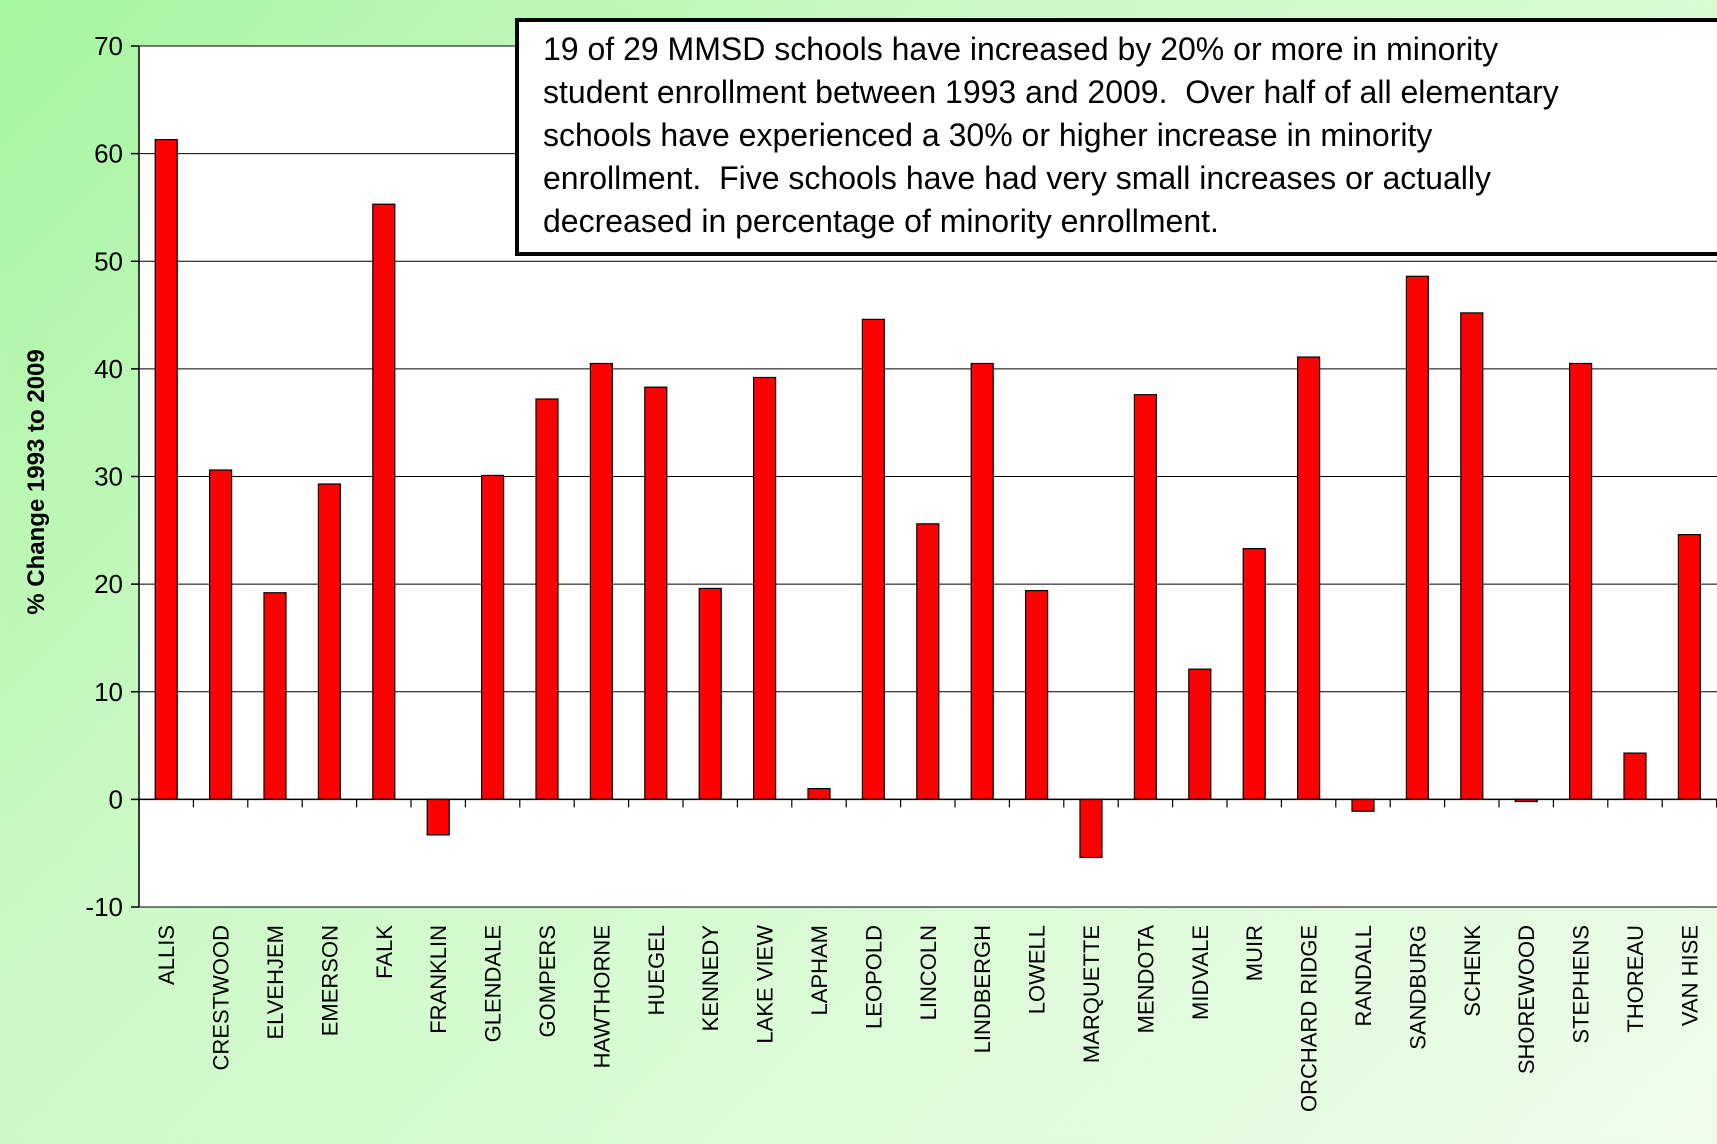 This screenshot has height=1144, width=1717. Describe the element at coordinates (601, 996) in the screenshot. I see `x-tick-label: HAWTHORNE` at that location.